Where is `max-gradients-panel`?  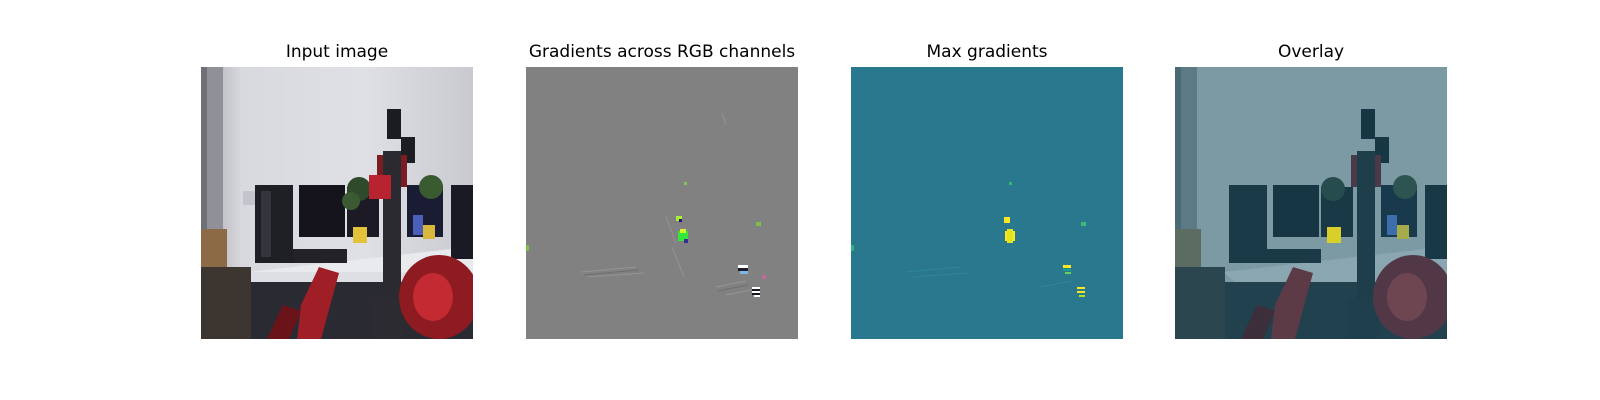 max-gradients-panel is located at coordinates (987, 203).